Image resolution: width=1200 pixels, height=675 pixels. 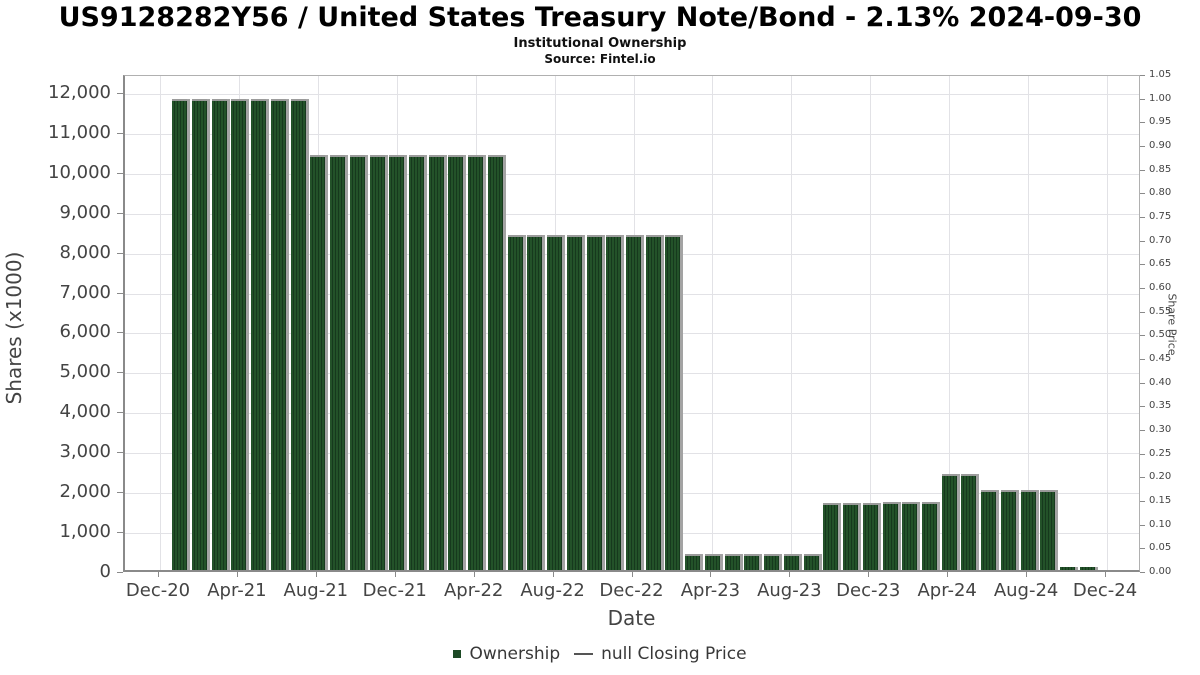 I want to click on x-tick-label: Aug-22, so click(x=552, y=590).